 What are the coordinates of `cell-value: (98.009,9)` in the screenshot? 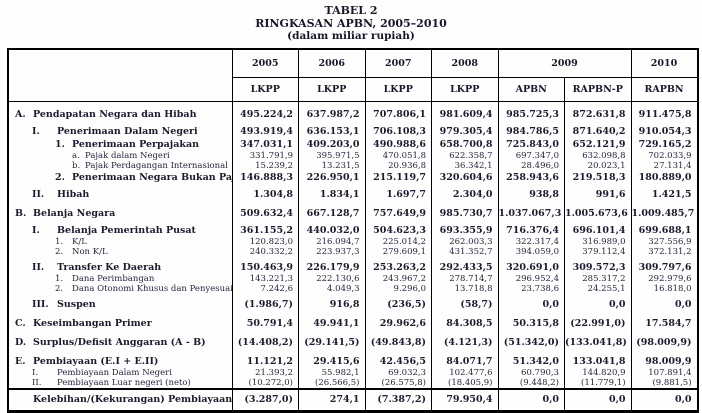 It's located at (664, 339).